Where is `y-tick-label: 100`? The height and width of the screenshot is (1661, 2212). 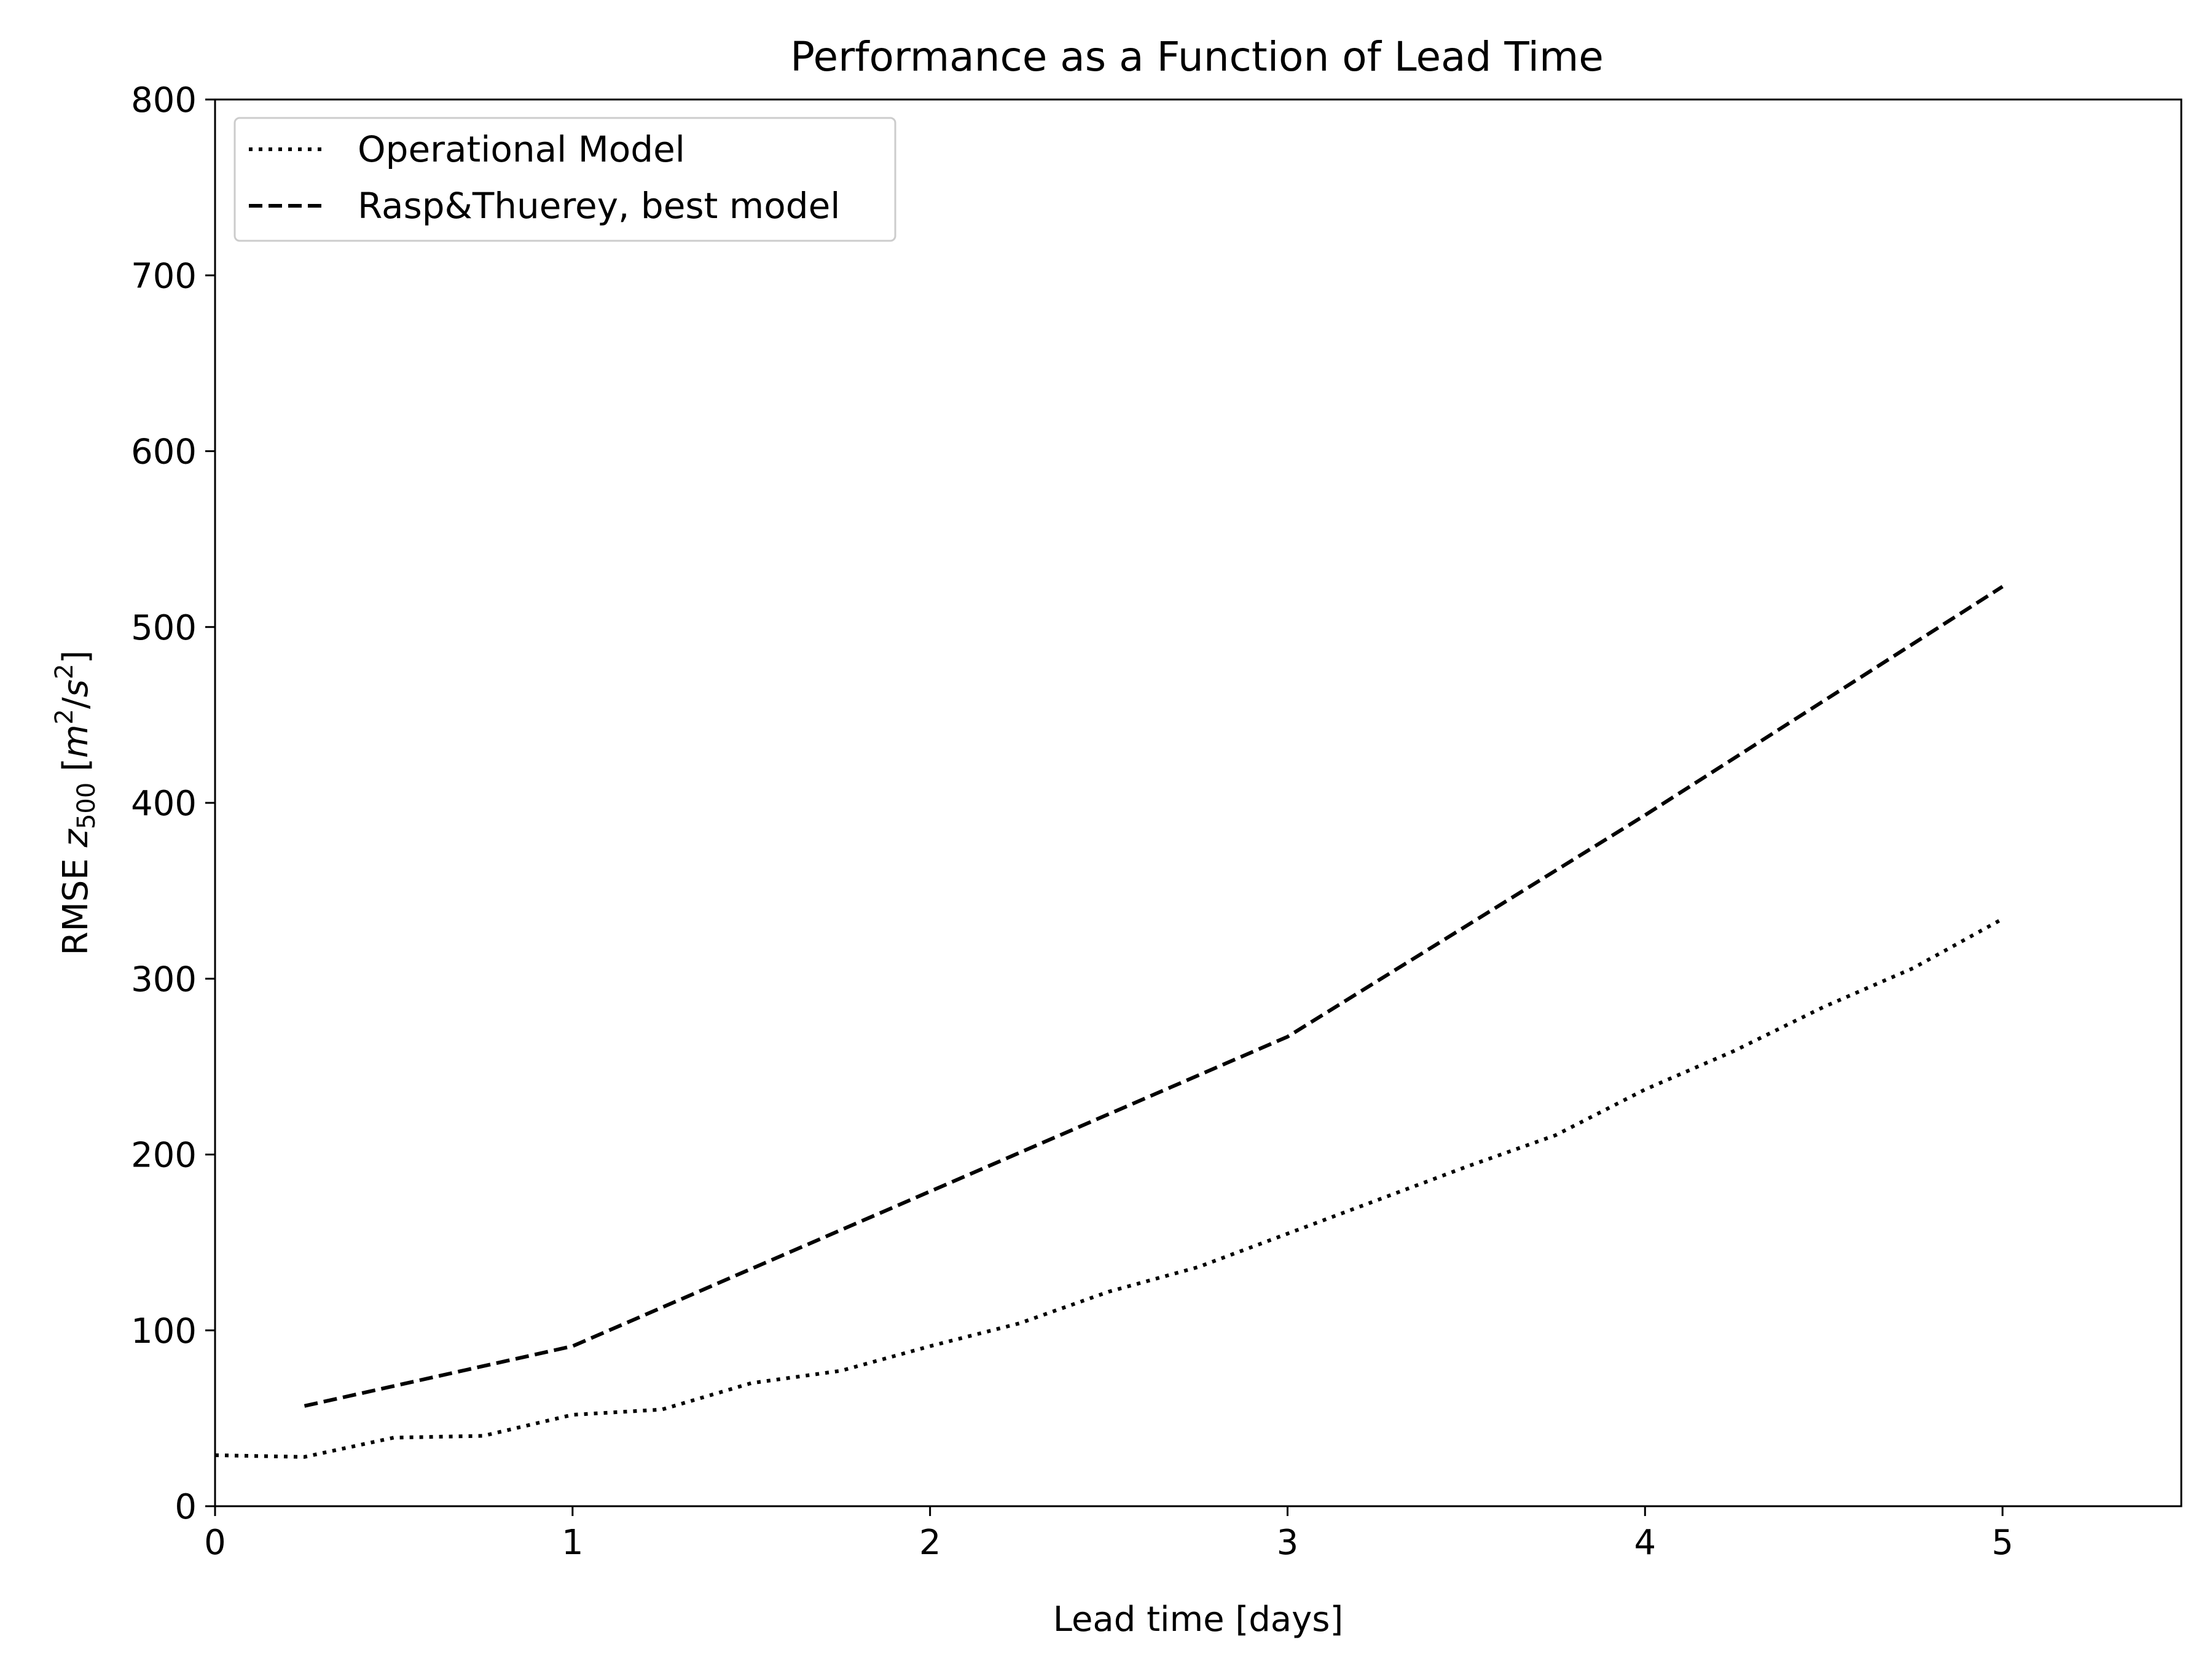
y-tick-label: 100 is located at coordinates (164, 1331).